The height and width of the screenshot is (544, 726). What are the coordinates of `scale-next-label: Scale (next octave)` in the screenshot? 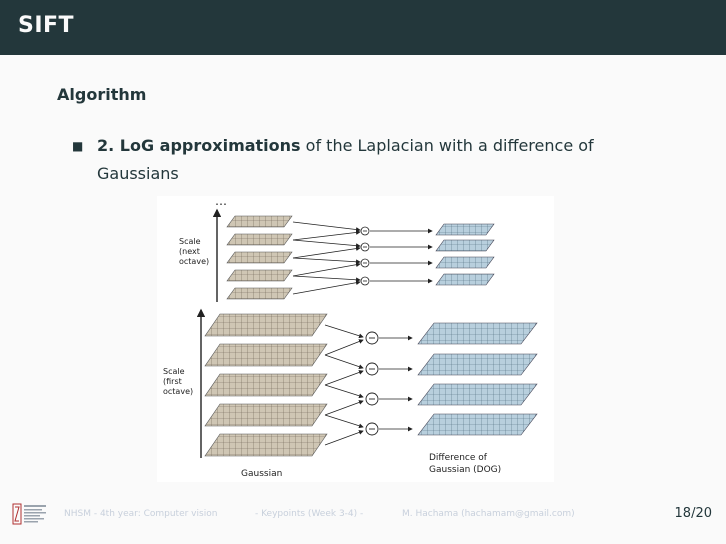 It's located at (194, 251).